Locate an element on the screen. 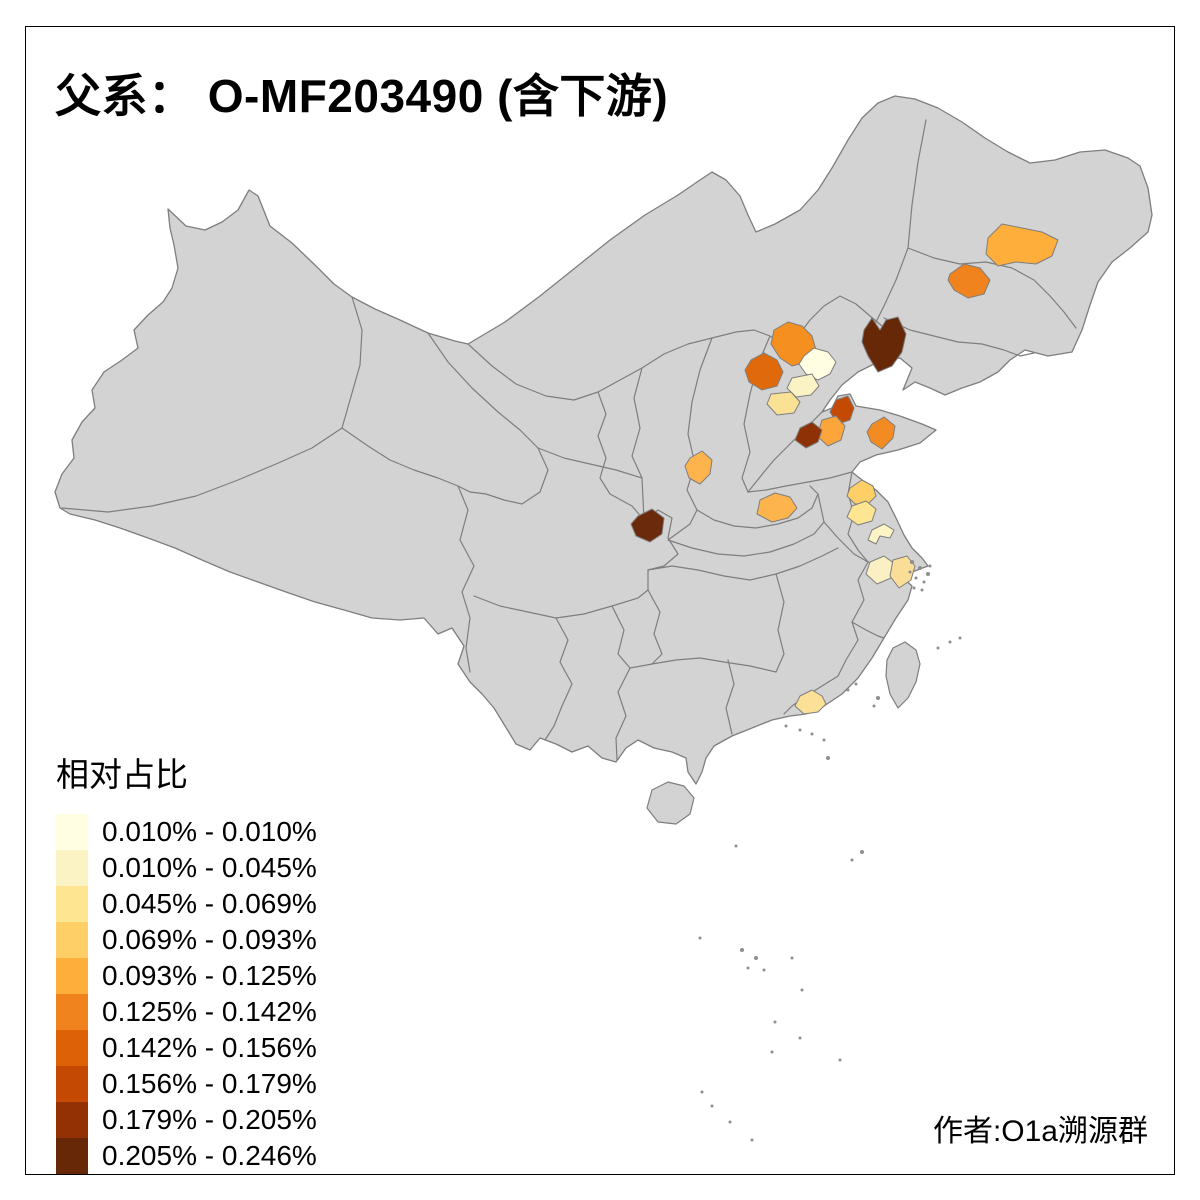 The height and width of the screenshot is (1200, 1200). taiwan-island is located at coordinates (903, 675).